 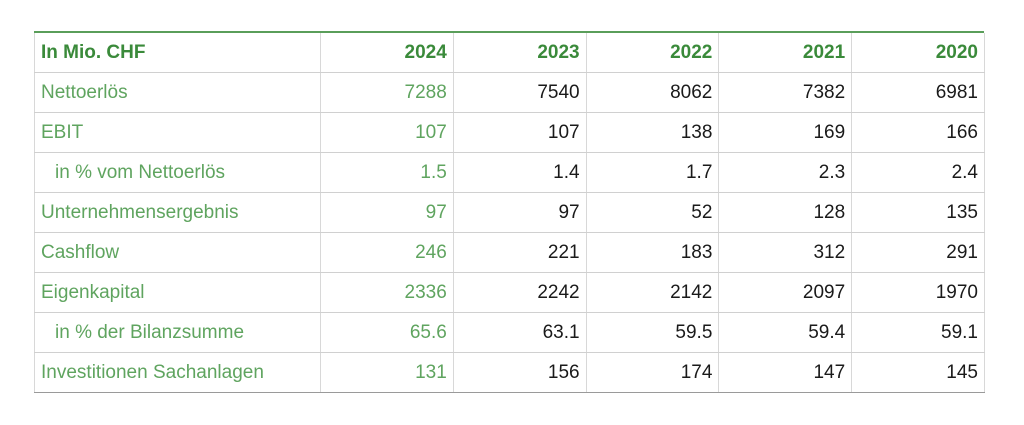 What do you see at coordinates (520, 332) in the screenshot?
I see `cell-value: 63.1` at bounding box center [520, 332].